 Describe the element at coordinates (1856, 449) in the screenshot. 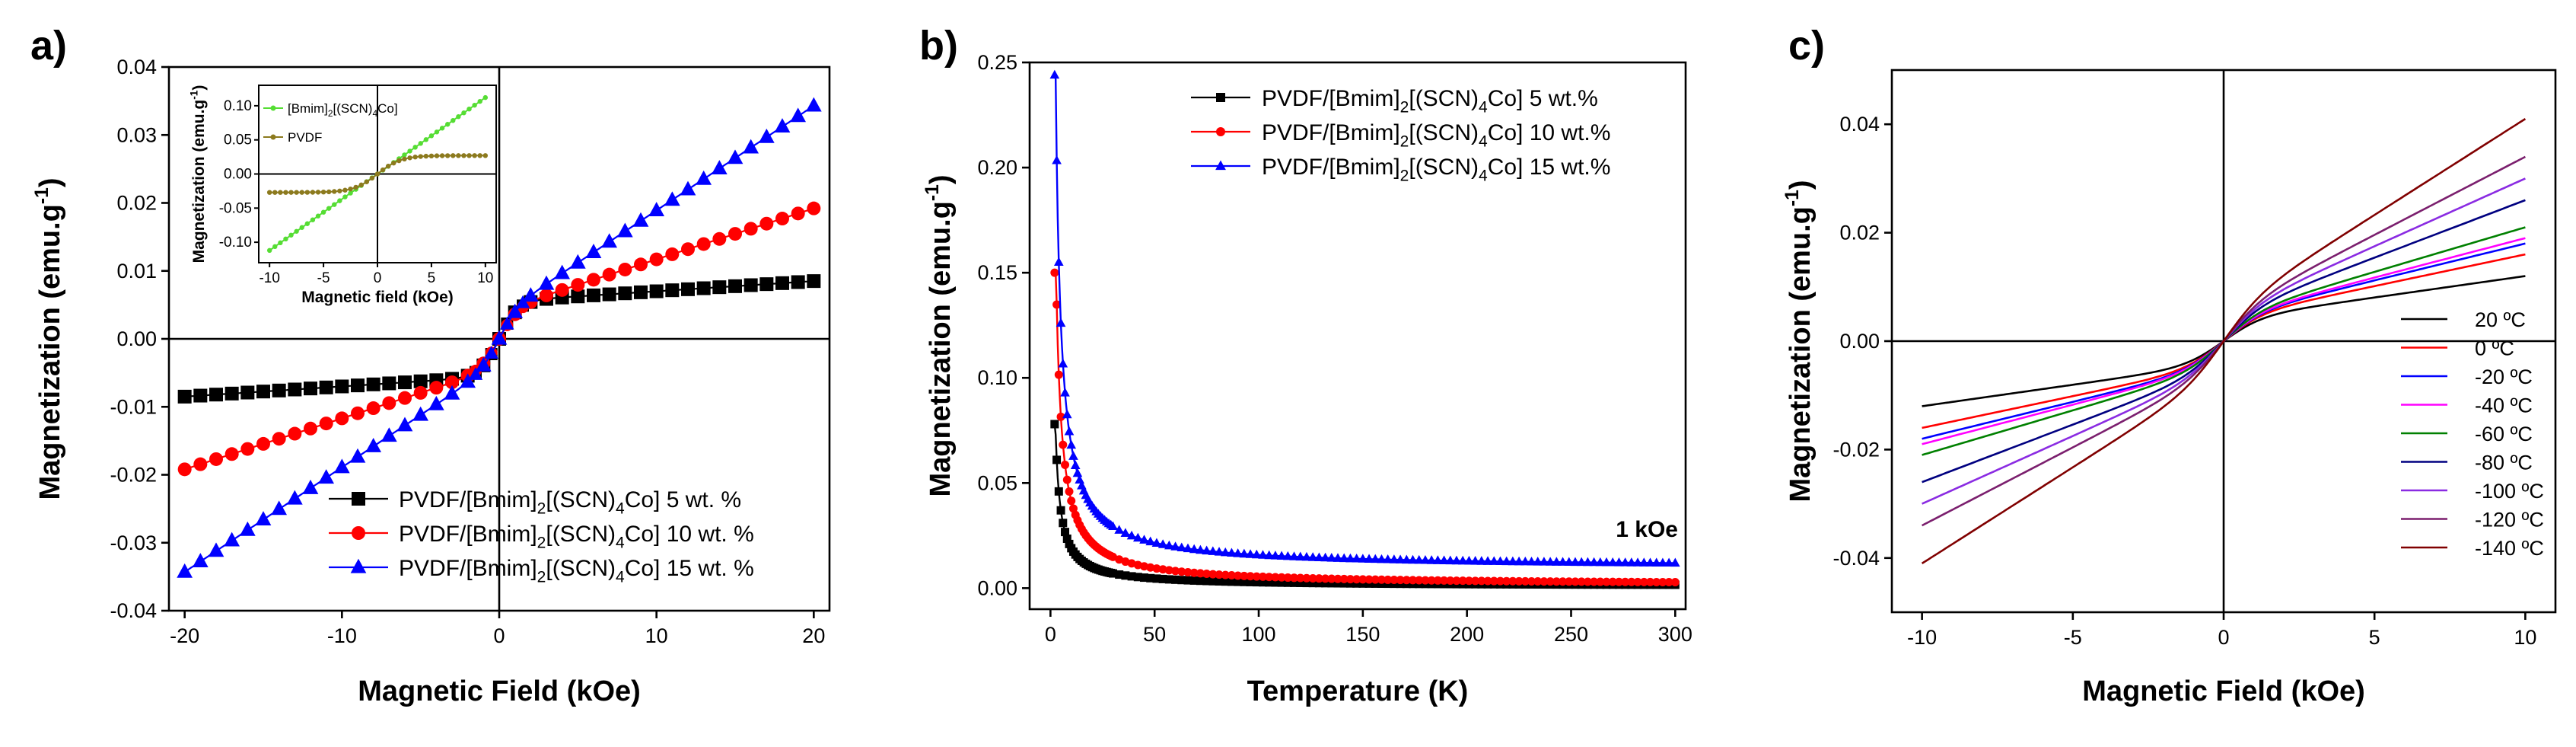

I see `c-y-tick-label: -0.02` at that location.